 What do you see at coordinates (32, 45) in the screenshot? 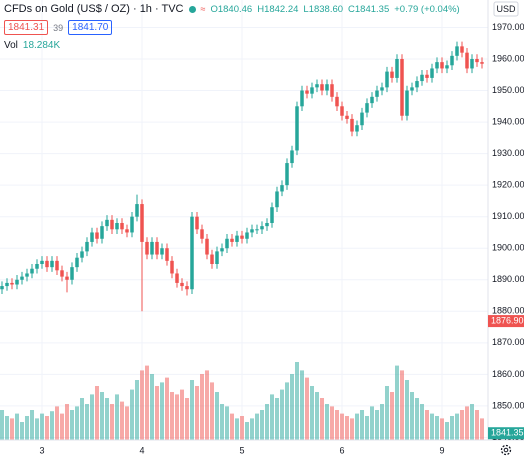
I see `volume-row: Vol 18.284K` at bounding box center [32, 45].